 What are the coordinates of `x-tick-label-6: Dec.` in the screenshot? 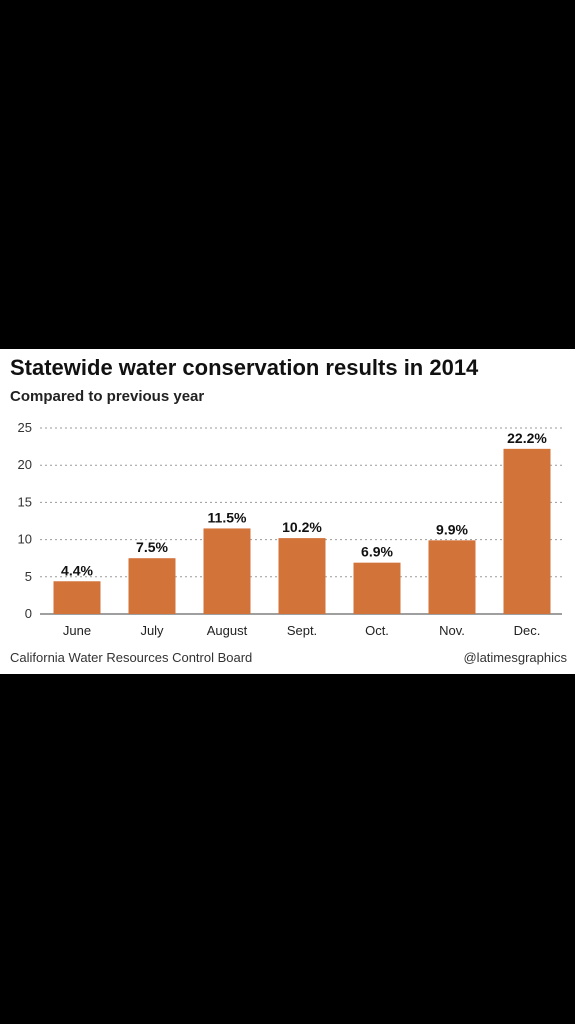 It's located at (527, 630).